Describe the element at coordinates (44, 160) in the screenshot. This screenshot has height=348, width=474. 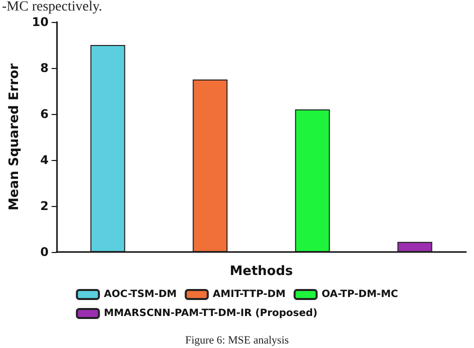
I see `y-tick-label: 4` at that location.